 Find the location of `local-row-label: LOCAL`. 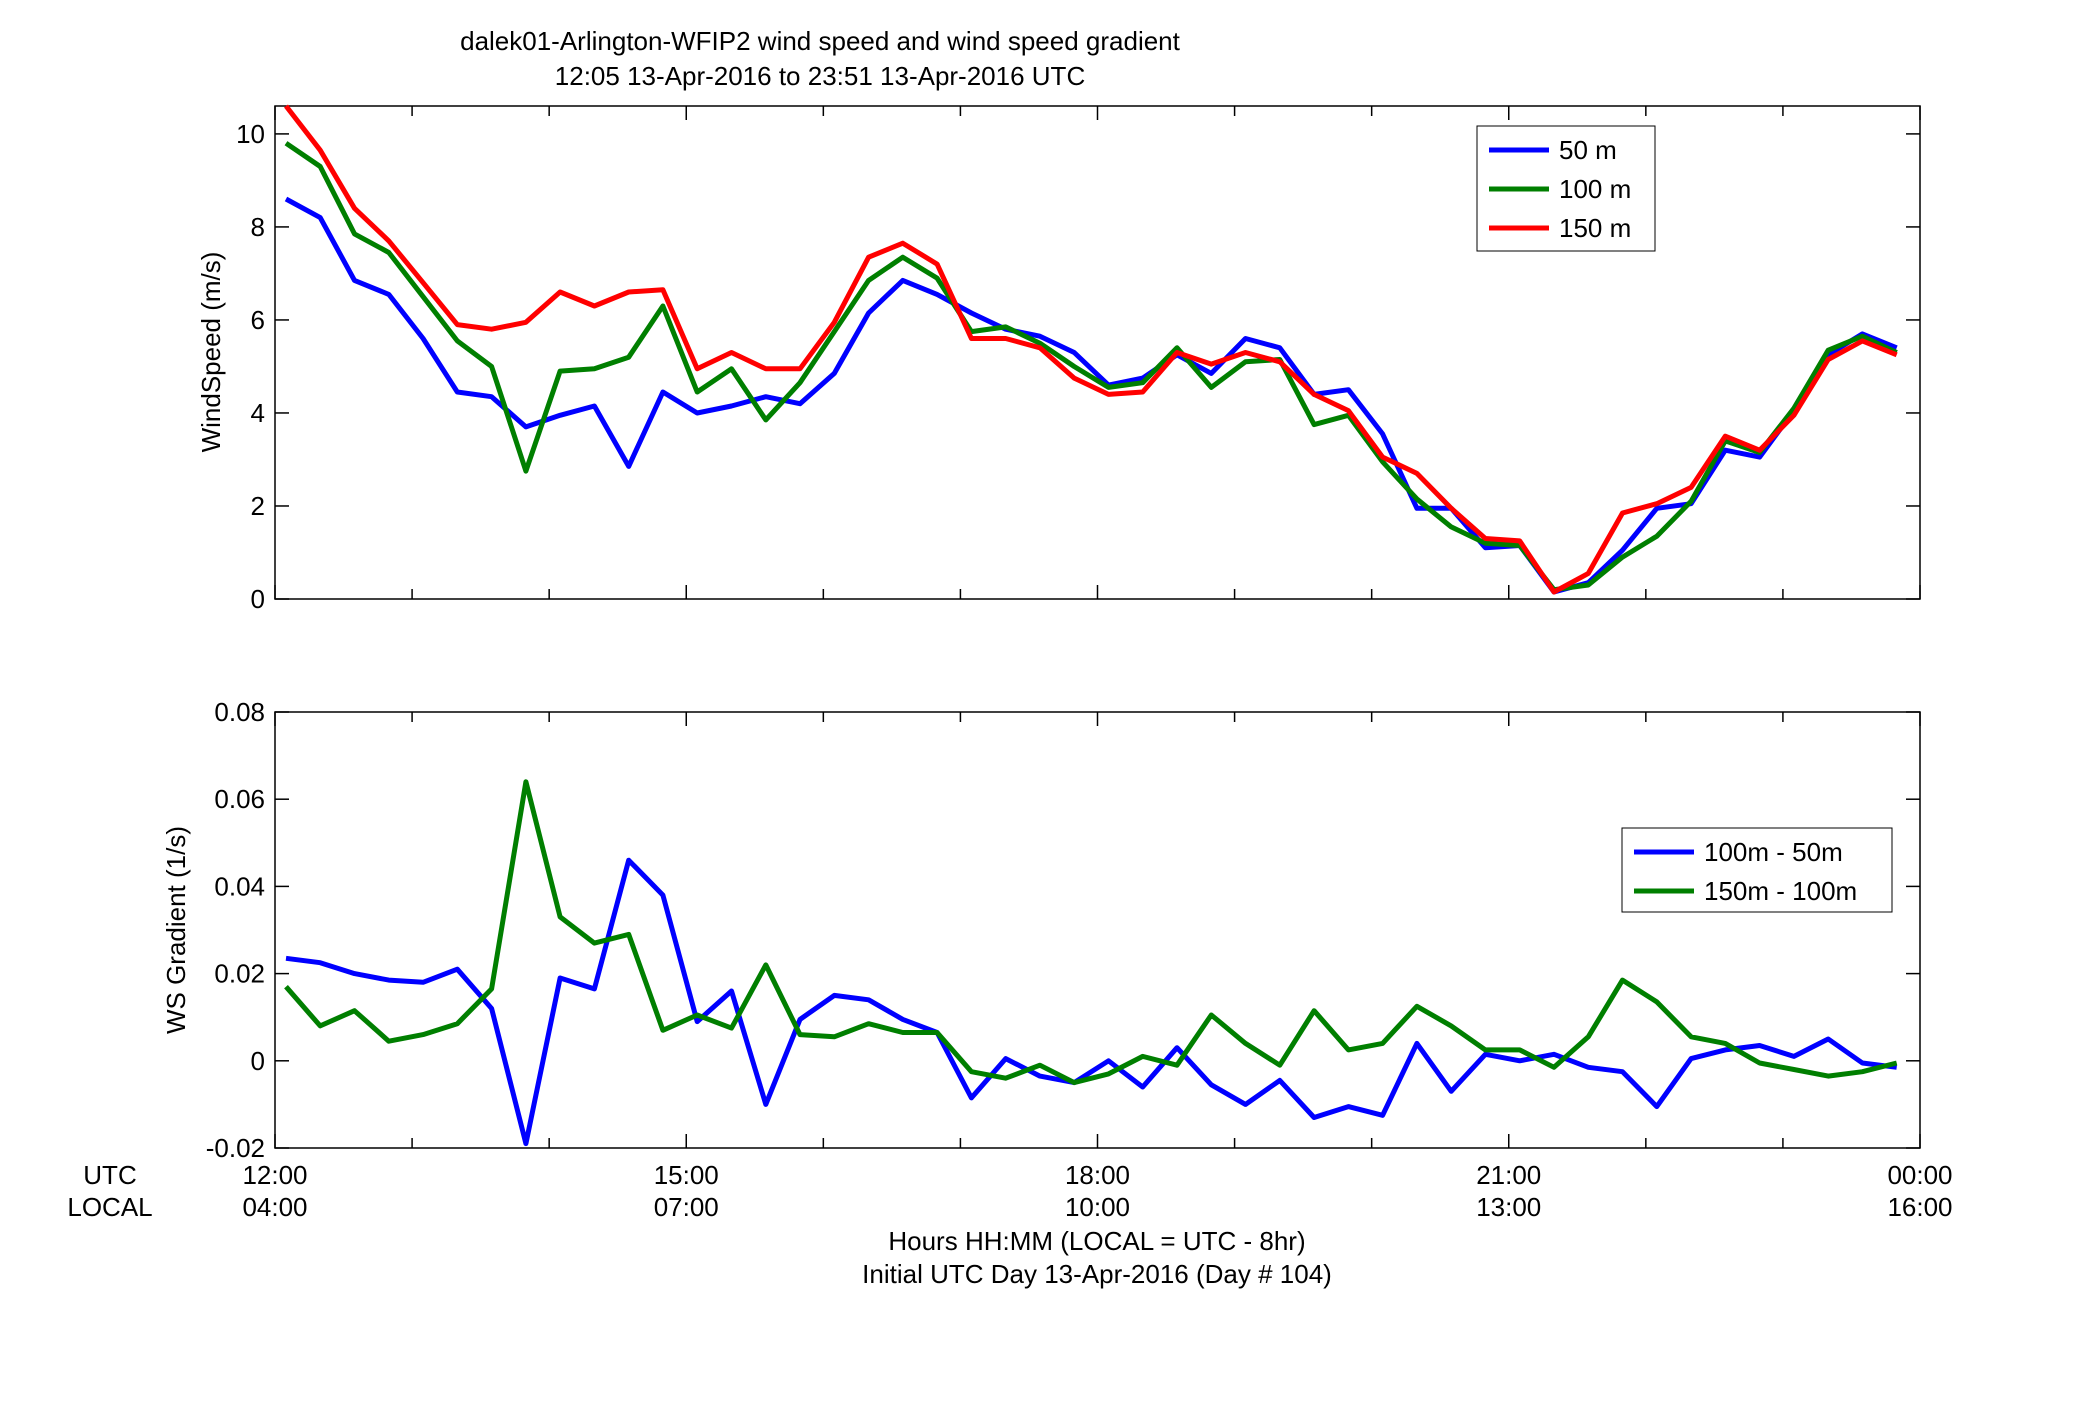

local-row-label: LOCAL is located at coordinates (109, 1207).